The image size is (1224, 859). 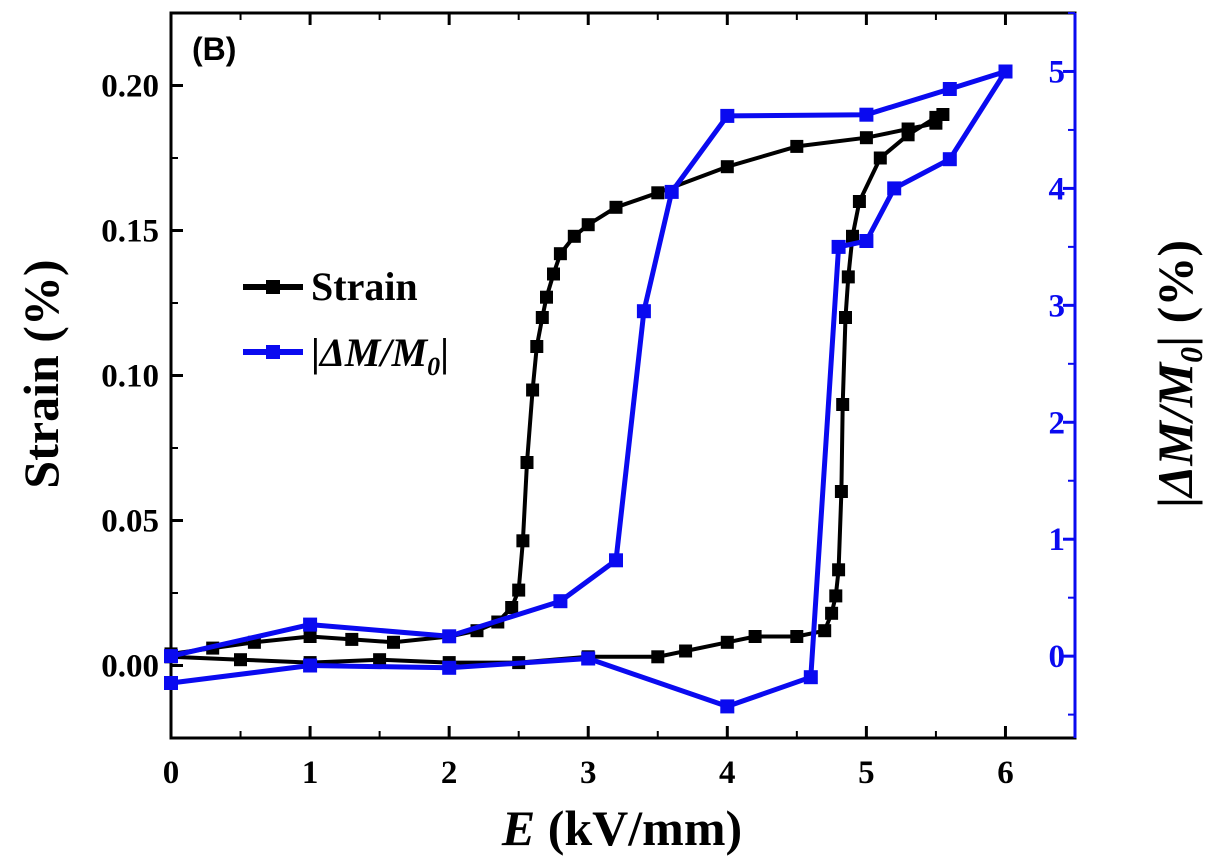 What do you see at coordinates (130, 377) in the screenshot?
I see `y-left-tick-label: 0.10` at bounding box center [130, 377].